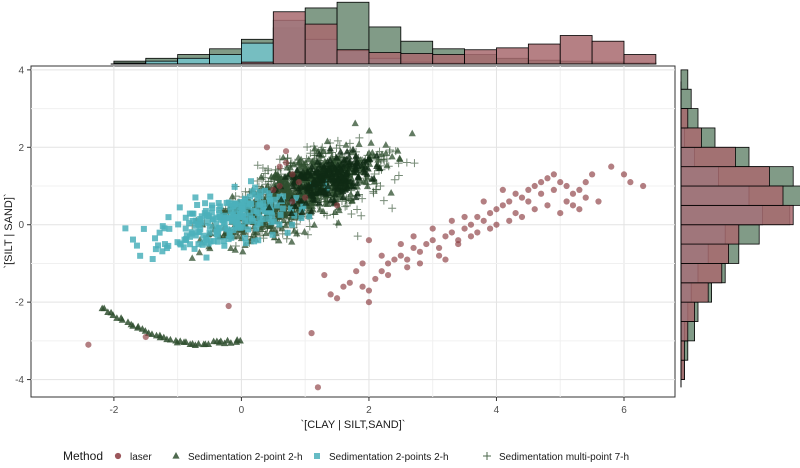 Image resolution: width=800 pixels, height=468 pixels. I want to click on legend-label: Sedimentation multi-point 7-h, so click(564, 457).